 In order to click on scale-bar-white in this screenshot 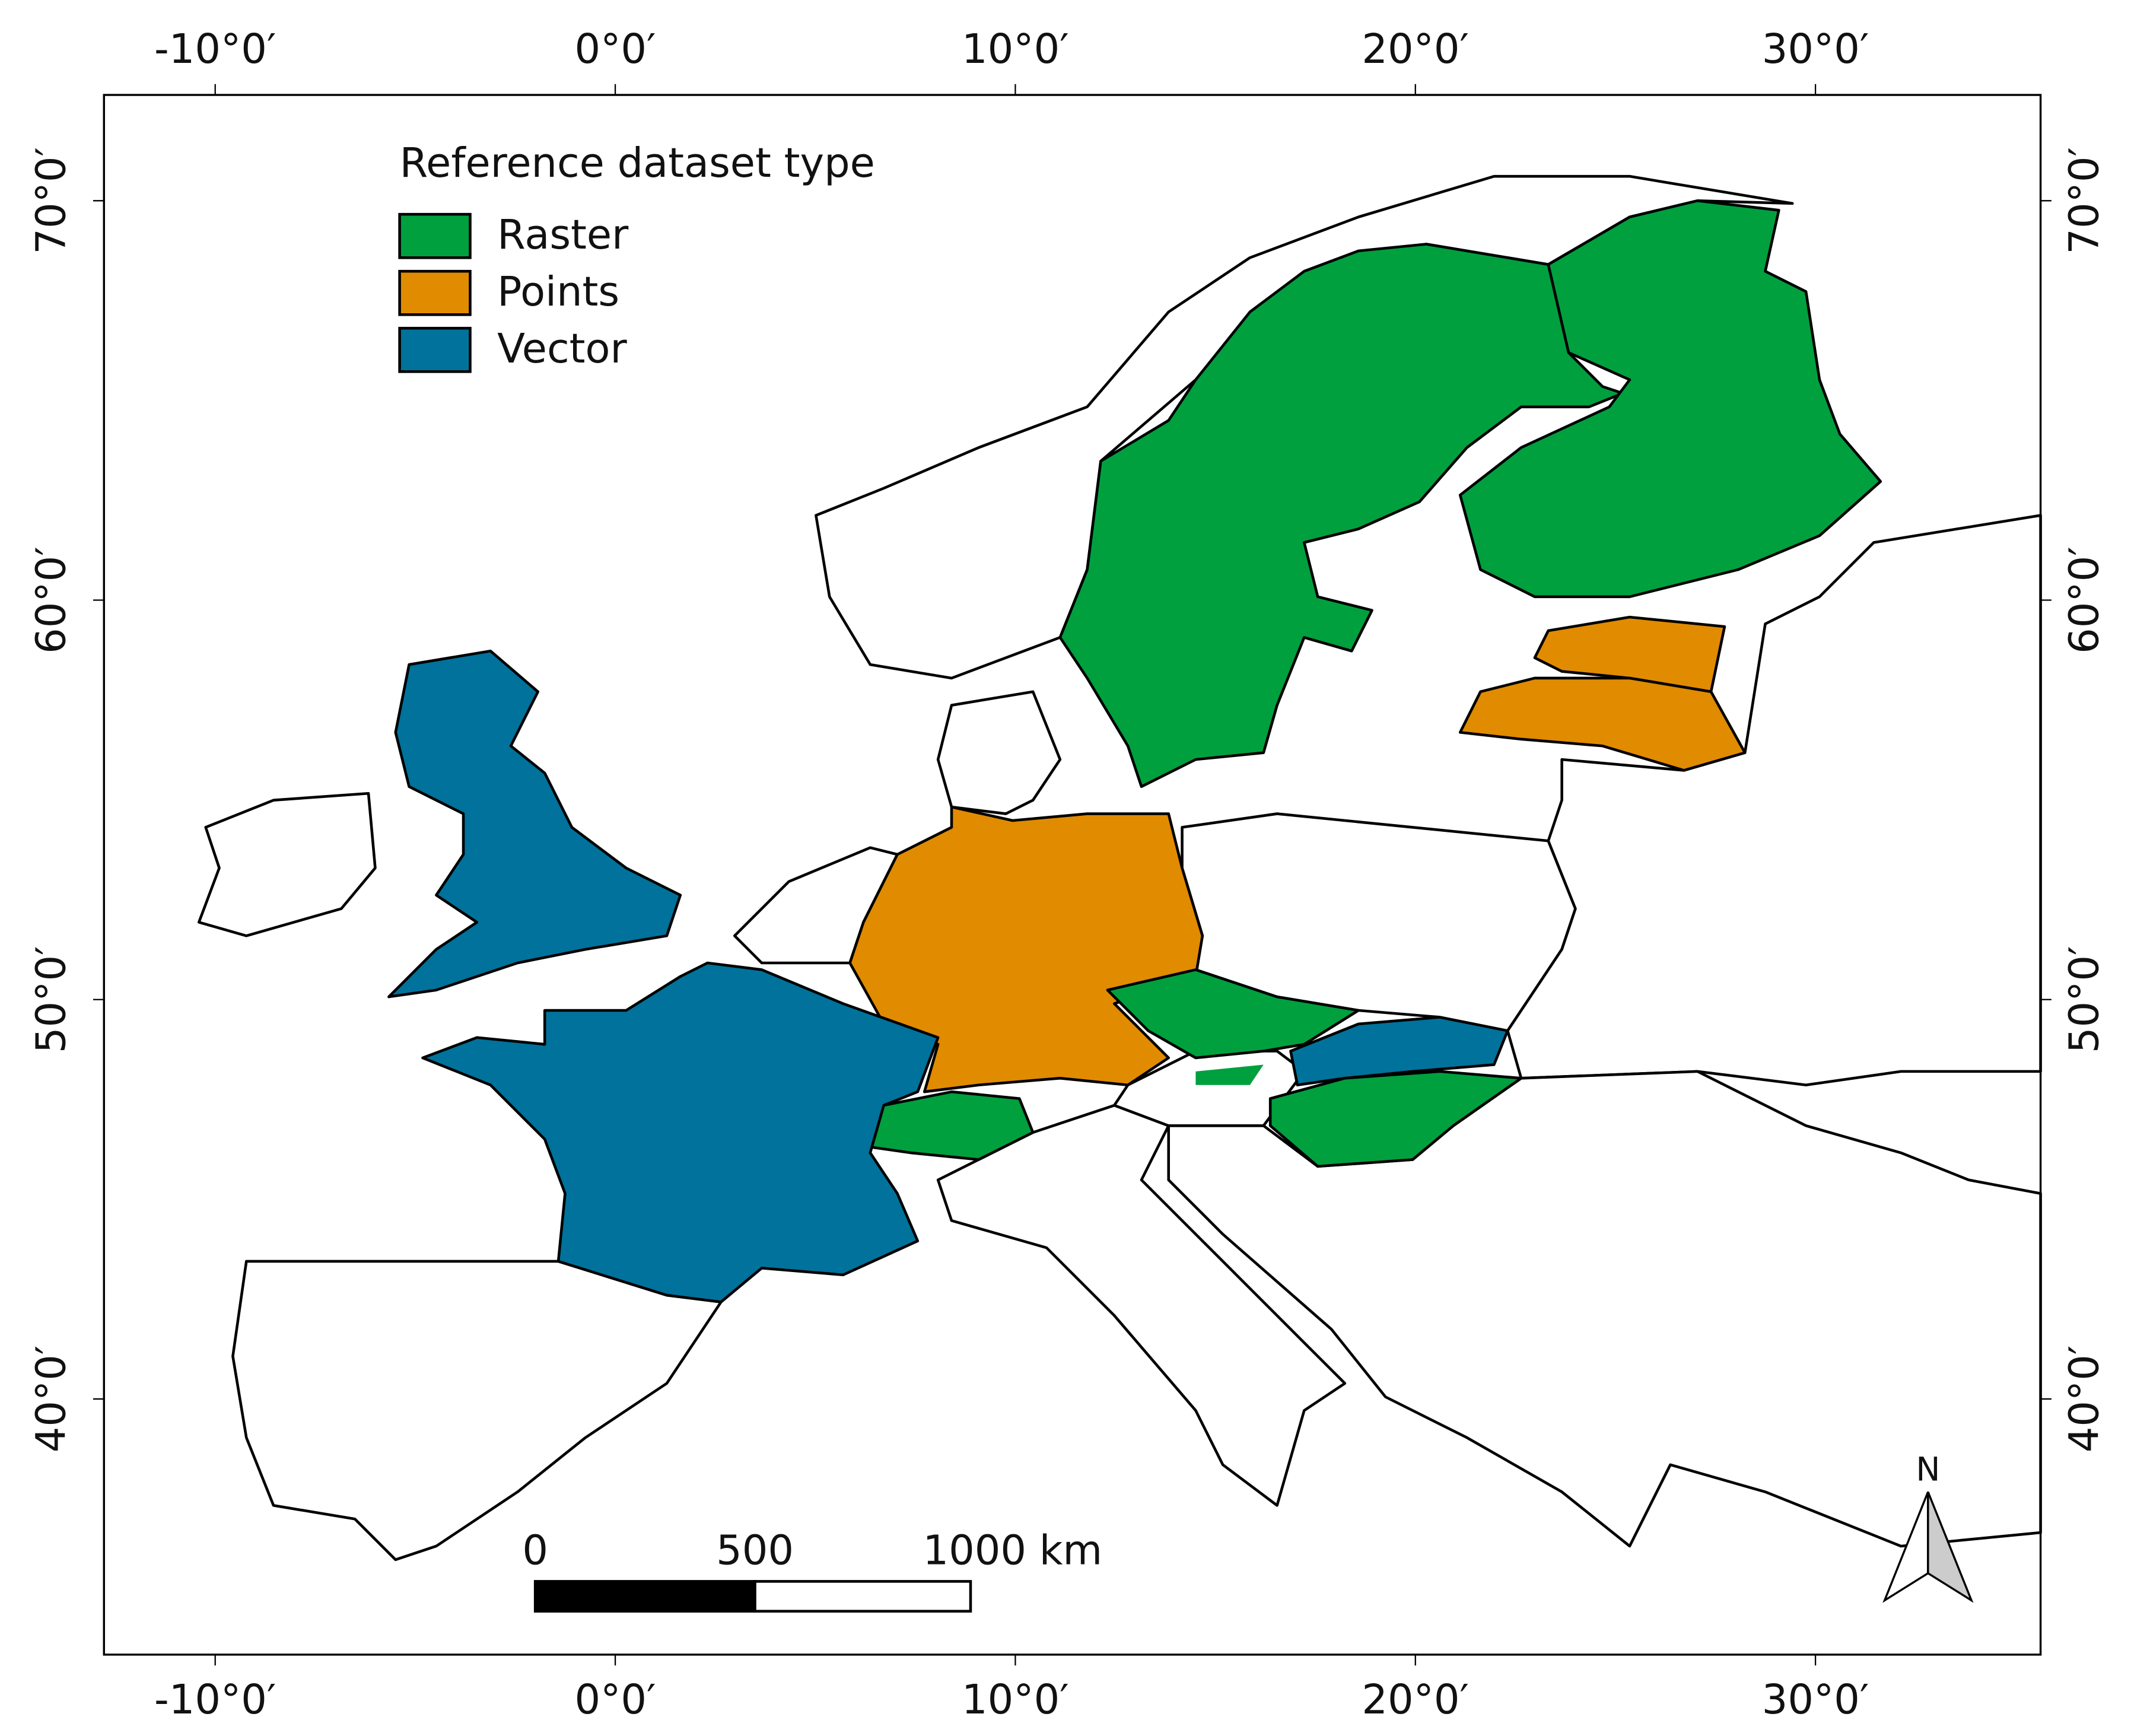, I will do `click(862, 1596)`.